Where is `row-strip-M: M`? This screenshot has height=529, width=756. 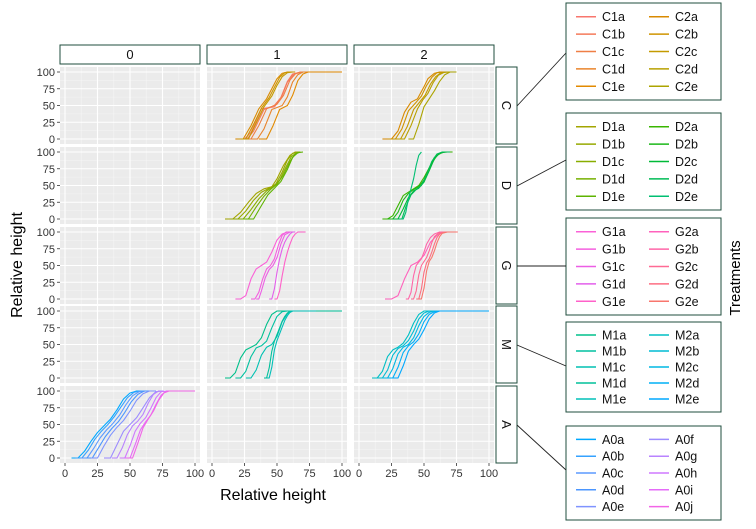
row-strip-M: M is located at coordinates (506, 344).